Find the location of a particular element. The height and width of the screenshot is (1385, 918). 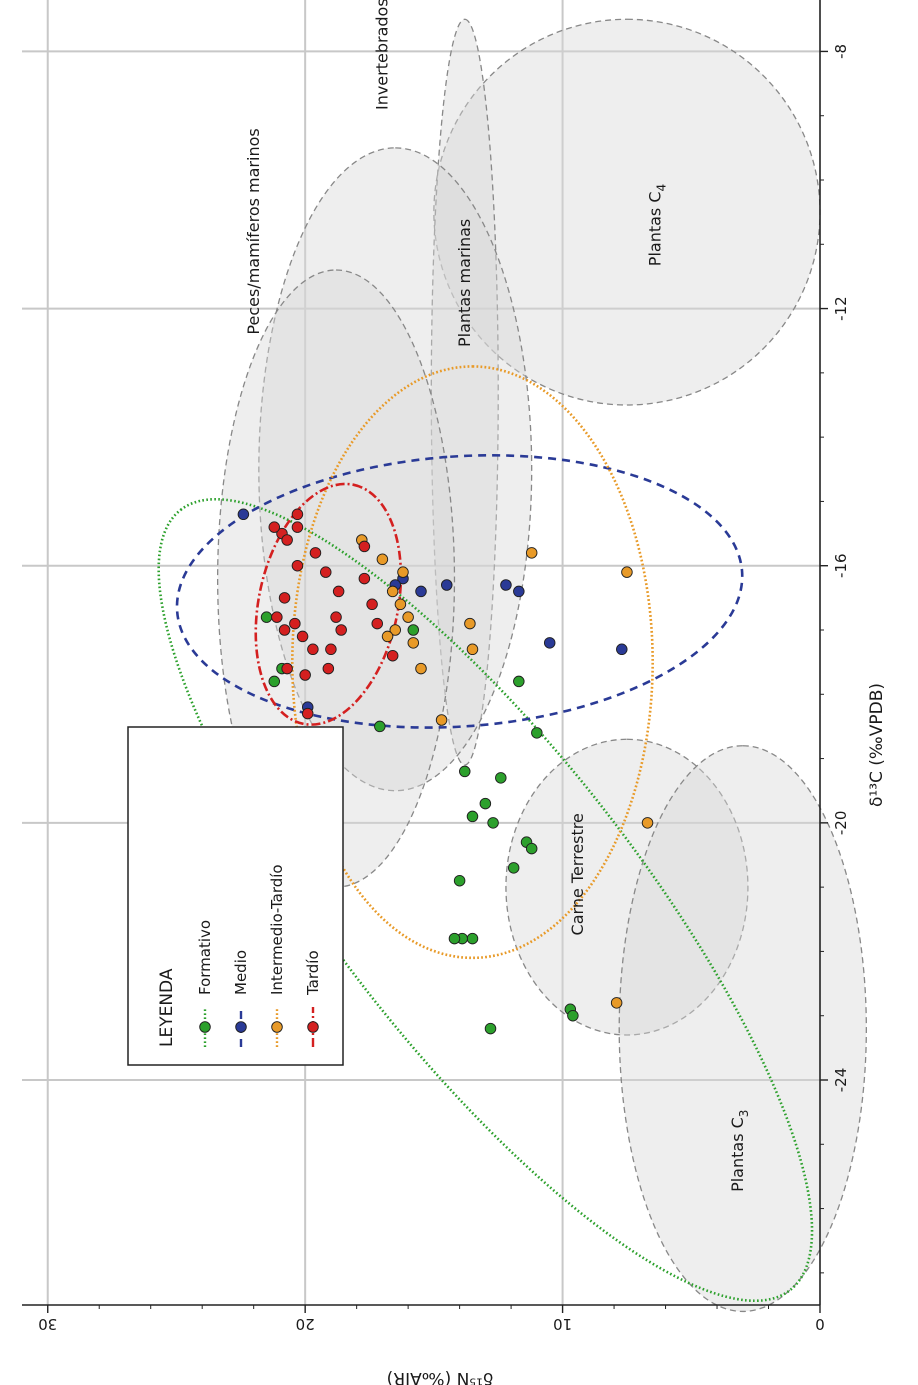

region-label-carne-terrestre: Carne Terrestre is located at coordinates (577, 874).